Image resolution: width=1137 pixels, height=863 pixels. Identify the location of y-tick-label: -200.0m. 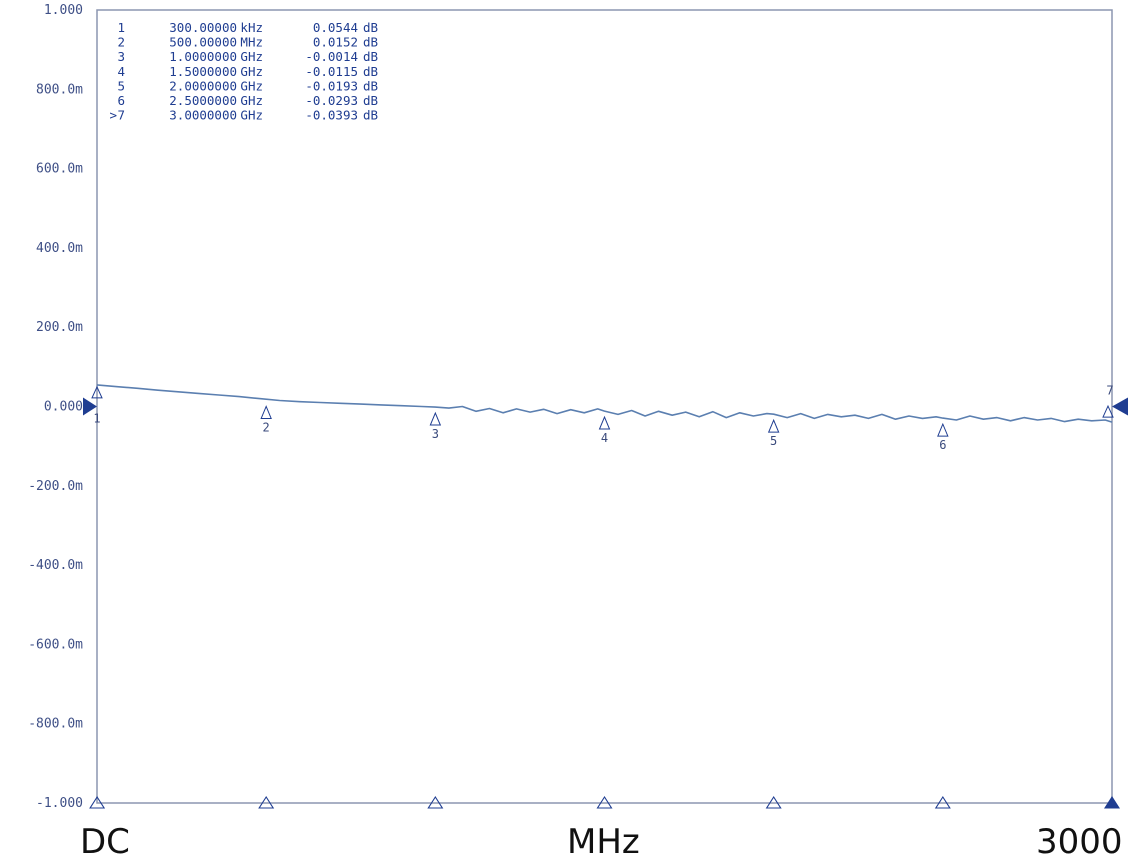
(55, 486).